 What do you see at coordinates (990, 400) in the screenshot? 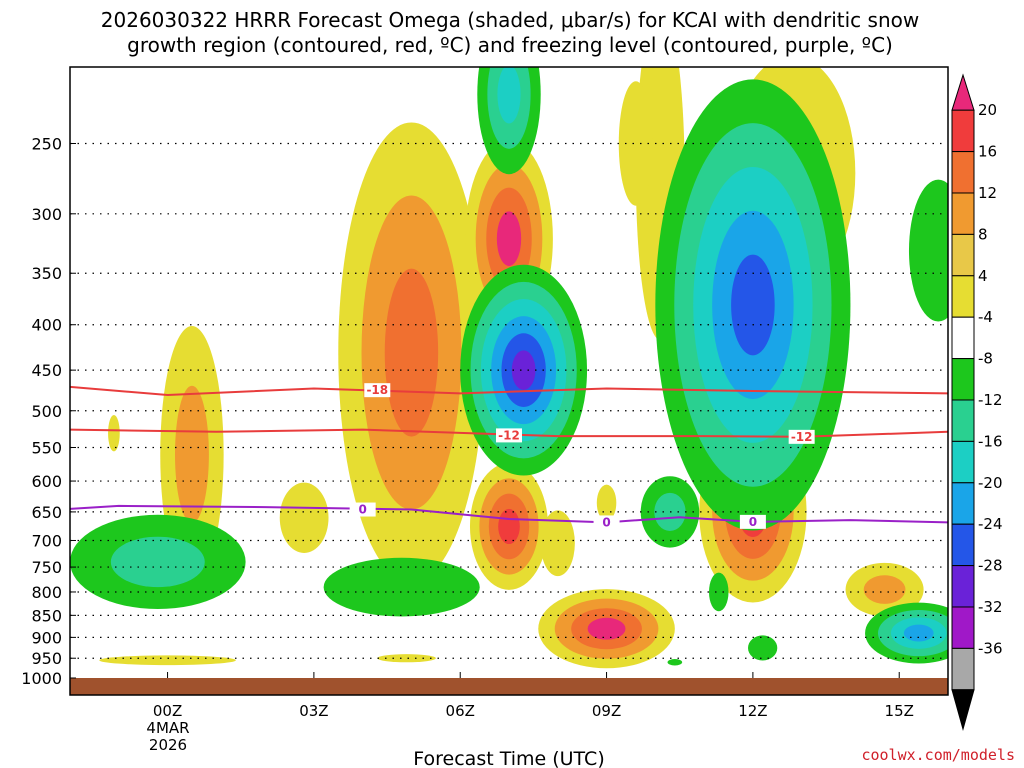
I see `colorbar-label: -12` at bounding box center [990, 400].